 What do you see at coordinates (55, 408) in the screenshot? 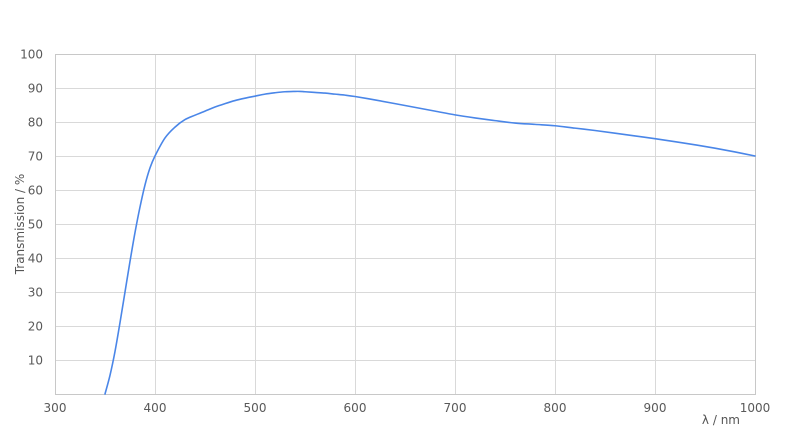
I see `x-axis-tick-label: 300` at bounding box center [55, 408].